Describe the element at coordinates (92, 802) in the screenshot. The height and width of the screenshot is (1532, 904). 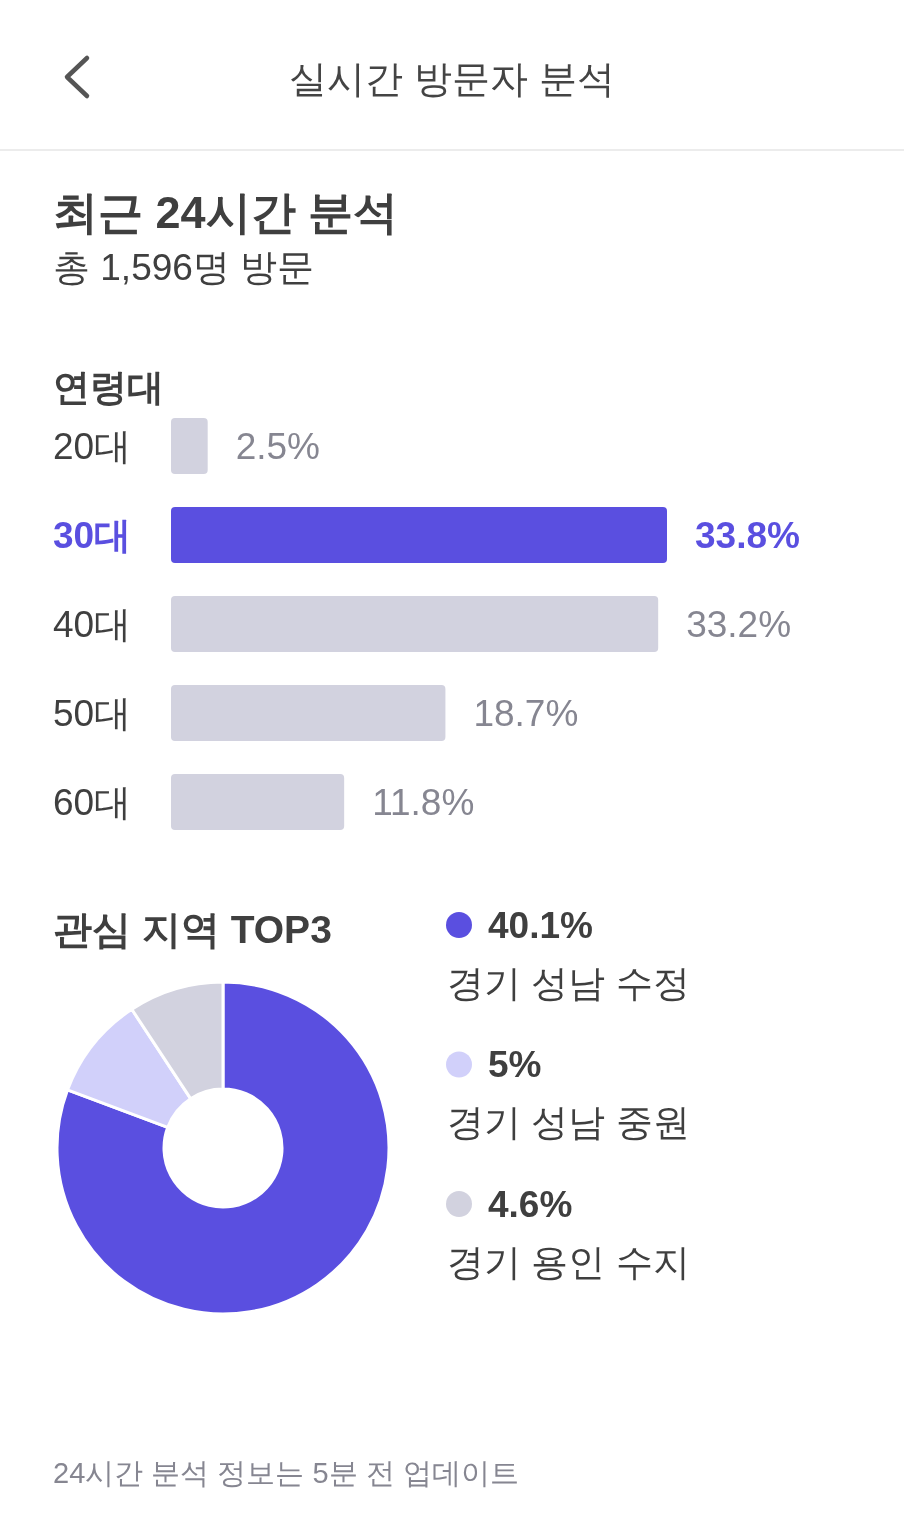
I see `y-tick-label: 60대` at that location.